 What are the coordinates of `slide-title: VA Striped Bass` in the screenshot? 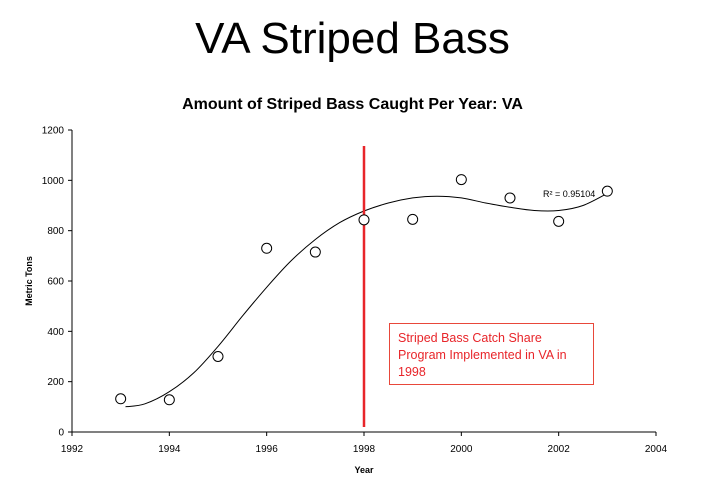 It's located at (352, 38).